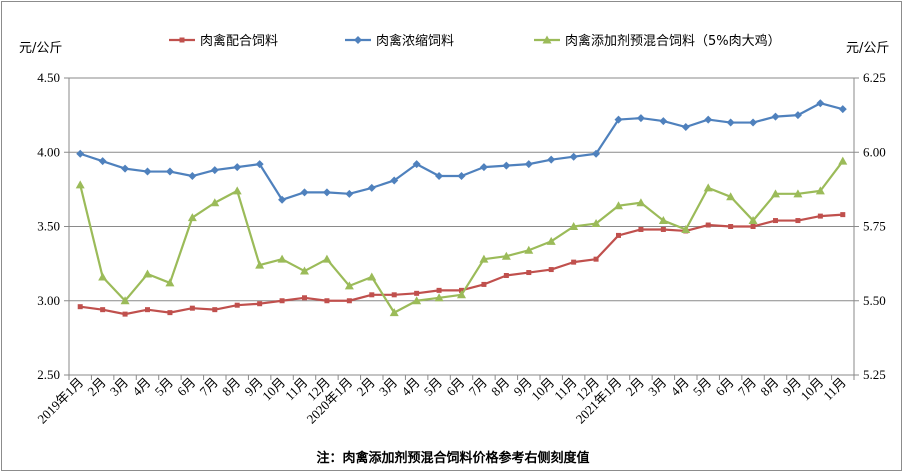 This screenshot has height=472, width=903. I want to click on legend: 肉禽配合饲料 肉禽浓缩饲料 肉禽添加剂预混合饲料（5%肉大鸡）, so click(475, 41).